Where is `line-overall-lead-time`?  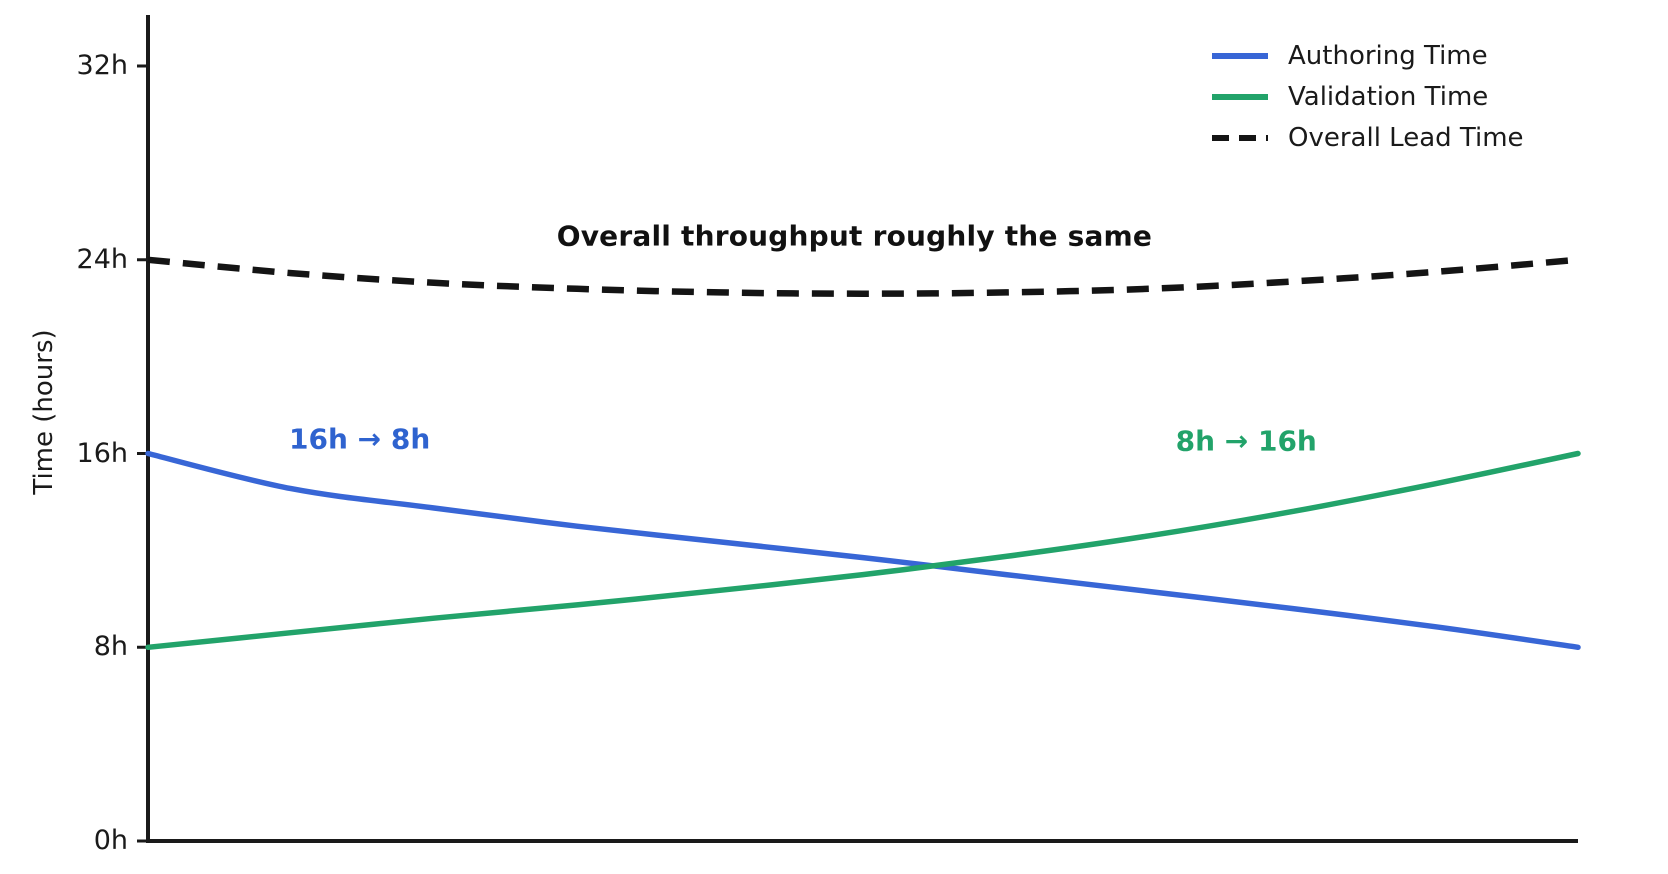
line-overall-lead-time is located at coordinates (863, 276).